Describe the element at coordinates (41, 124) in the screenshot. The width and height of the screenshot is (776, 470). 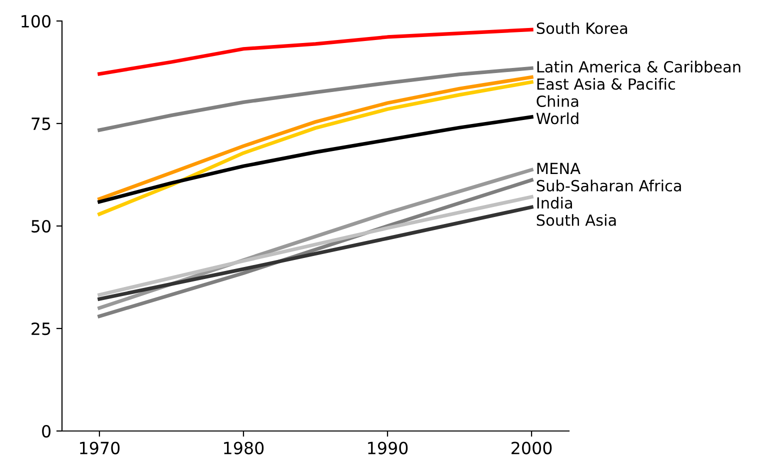
I see `y-tick-label: 75` at that location.